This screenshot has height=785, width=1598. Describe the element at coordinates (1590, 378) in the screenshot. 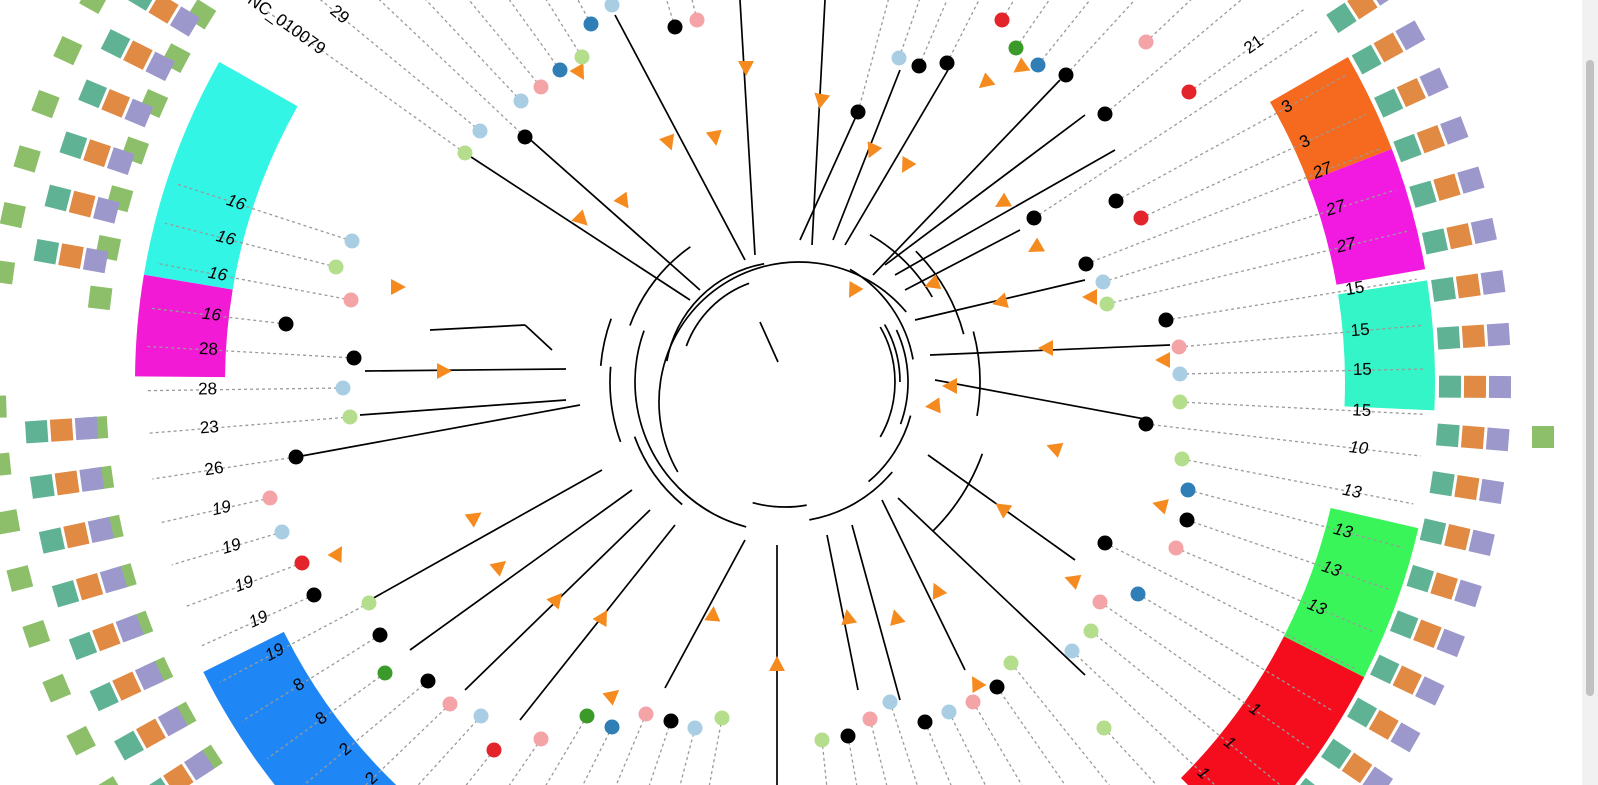

I see `scrollbar-thumb` at that location.